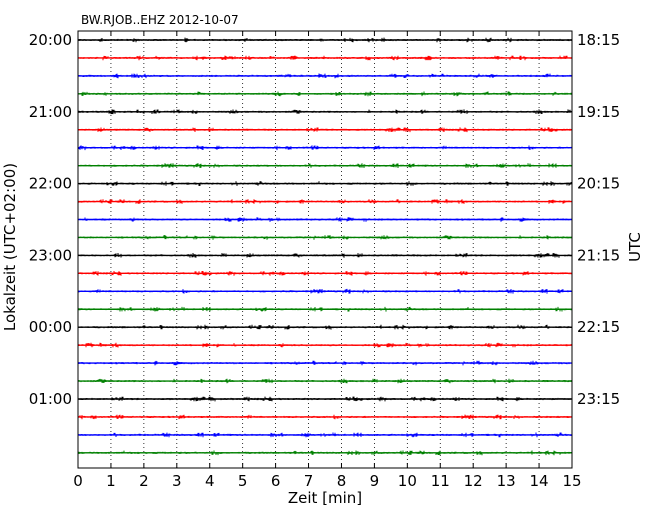  I want to click on chart-title: BW.RJOB..EHZ 2012-10-07, so click(160, 20).